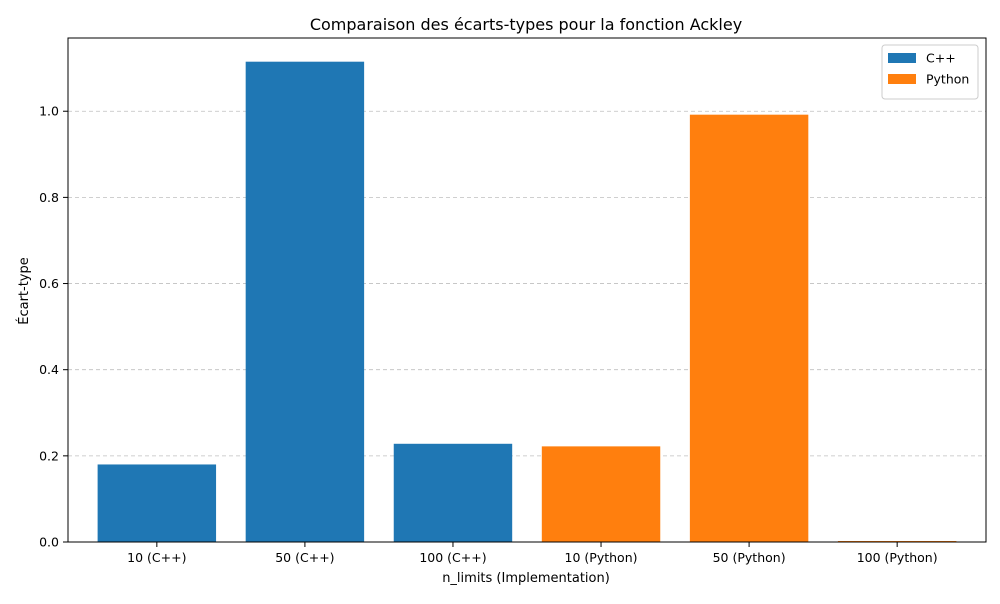 Image resolution: width=1000 pixels, height=604 pixels. Describe the element at coordinates (49, 197) in the screenshot. I see `y-tick-label: 0.8` at that location.